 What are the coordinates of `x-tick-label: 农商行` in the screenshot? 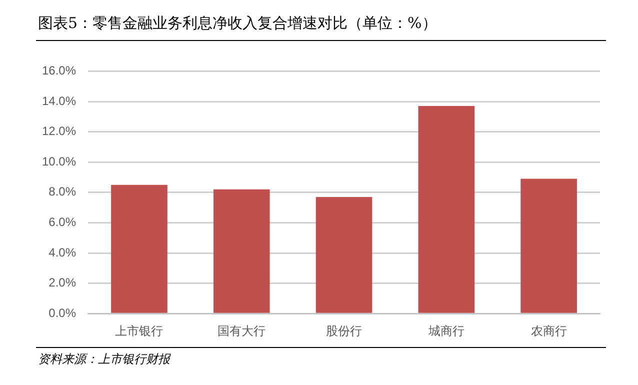 It's located at (548, 331).